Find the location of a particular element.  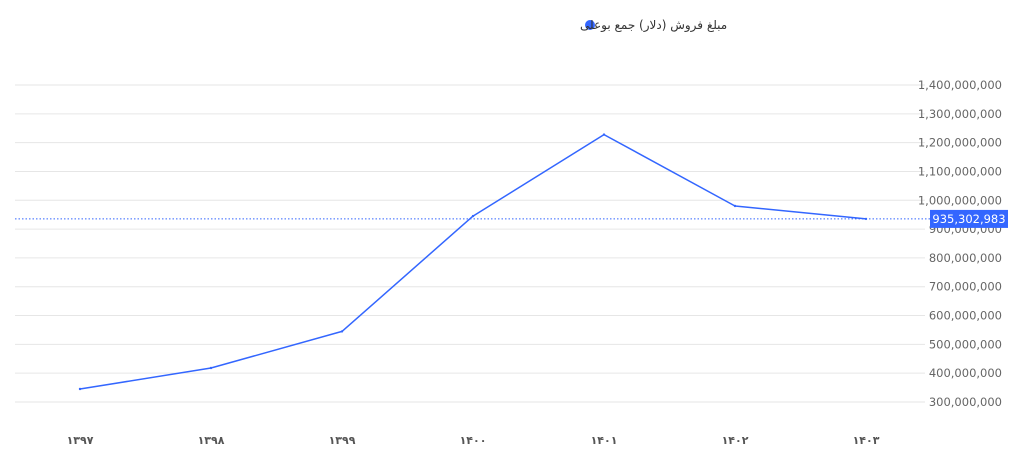

y-tick-label: 400,000,000 is located at coordinates (965, 373).